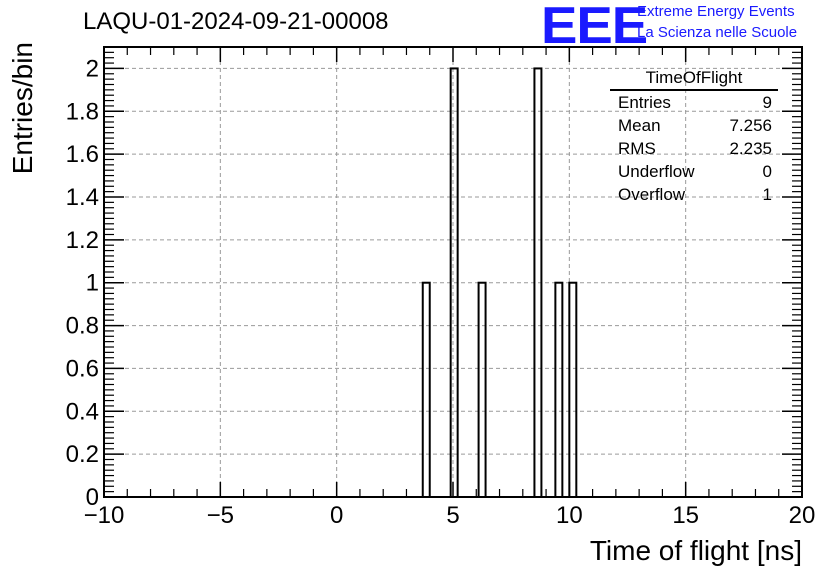 This screenshot has height=572, width=836. Describe the element at coordinates (639, 125) in the screenshot. I see `stats-label: Mean` at that location.